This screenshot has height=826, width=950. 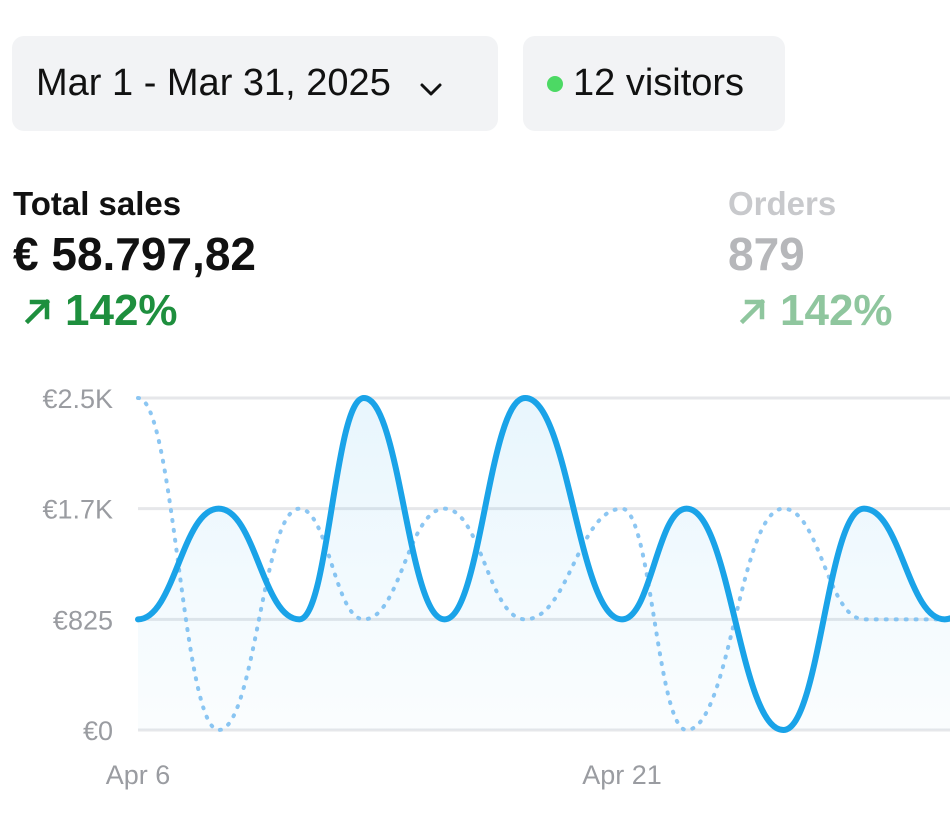 I want to click on live-dot-icon, so click(x=555, y=83).